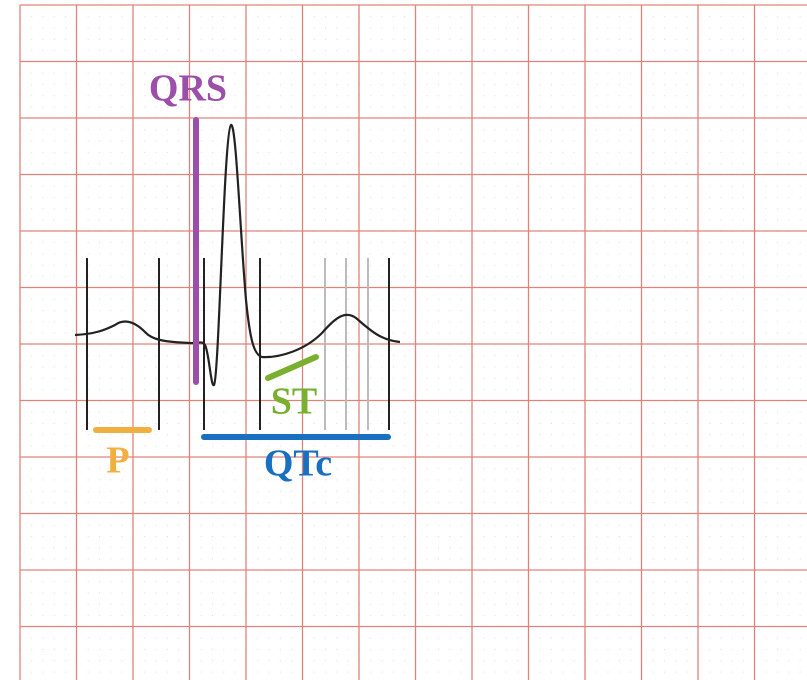 This screenshot has height=680, width=807. I want to click on p-label: P, so click(117, 461).